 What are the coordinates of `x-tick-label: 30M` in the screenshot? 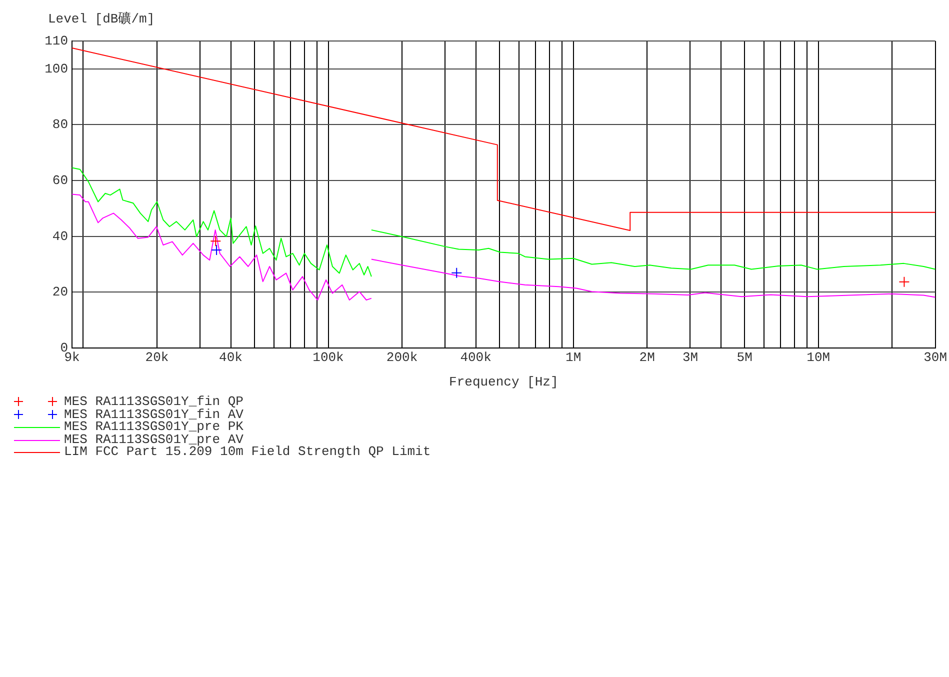 It's located at (935, 358).